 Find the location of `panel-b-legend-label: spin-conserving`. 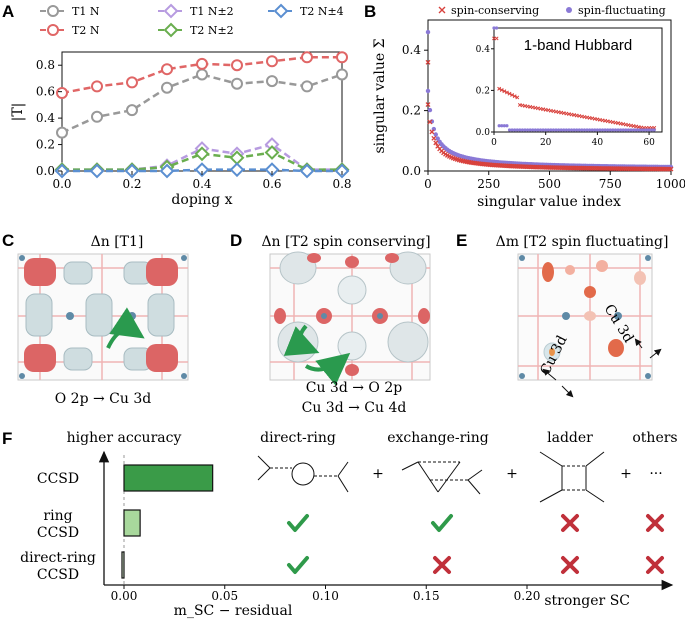

panel-b-legend-label: spin-conserving is located at coordinates (495, 10).